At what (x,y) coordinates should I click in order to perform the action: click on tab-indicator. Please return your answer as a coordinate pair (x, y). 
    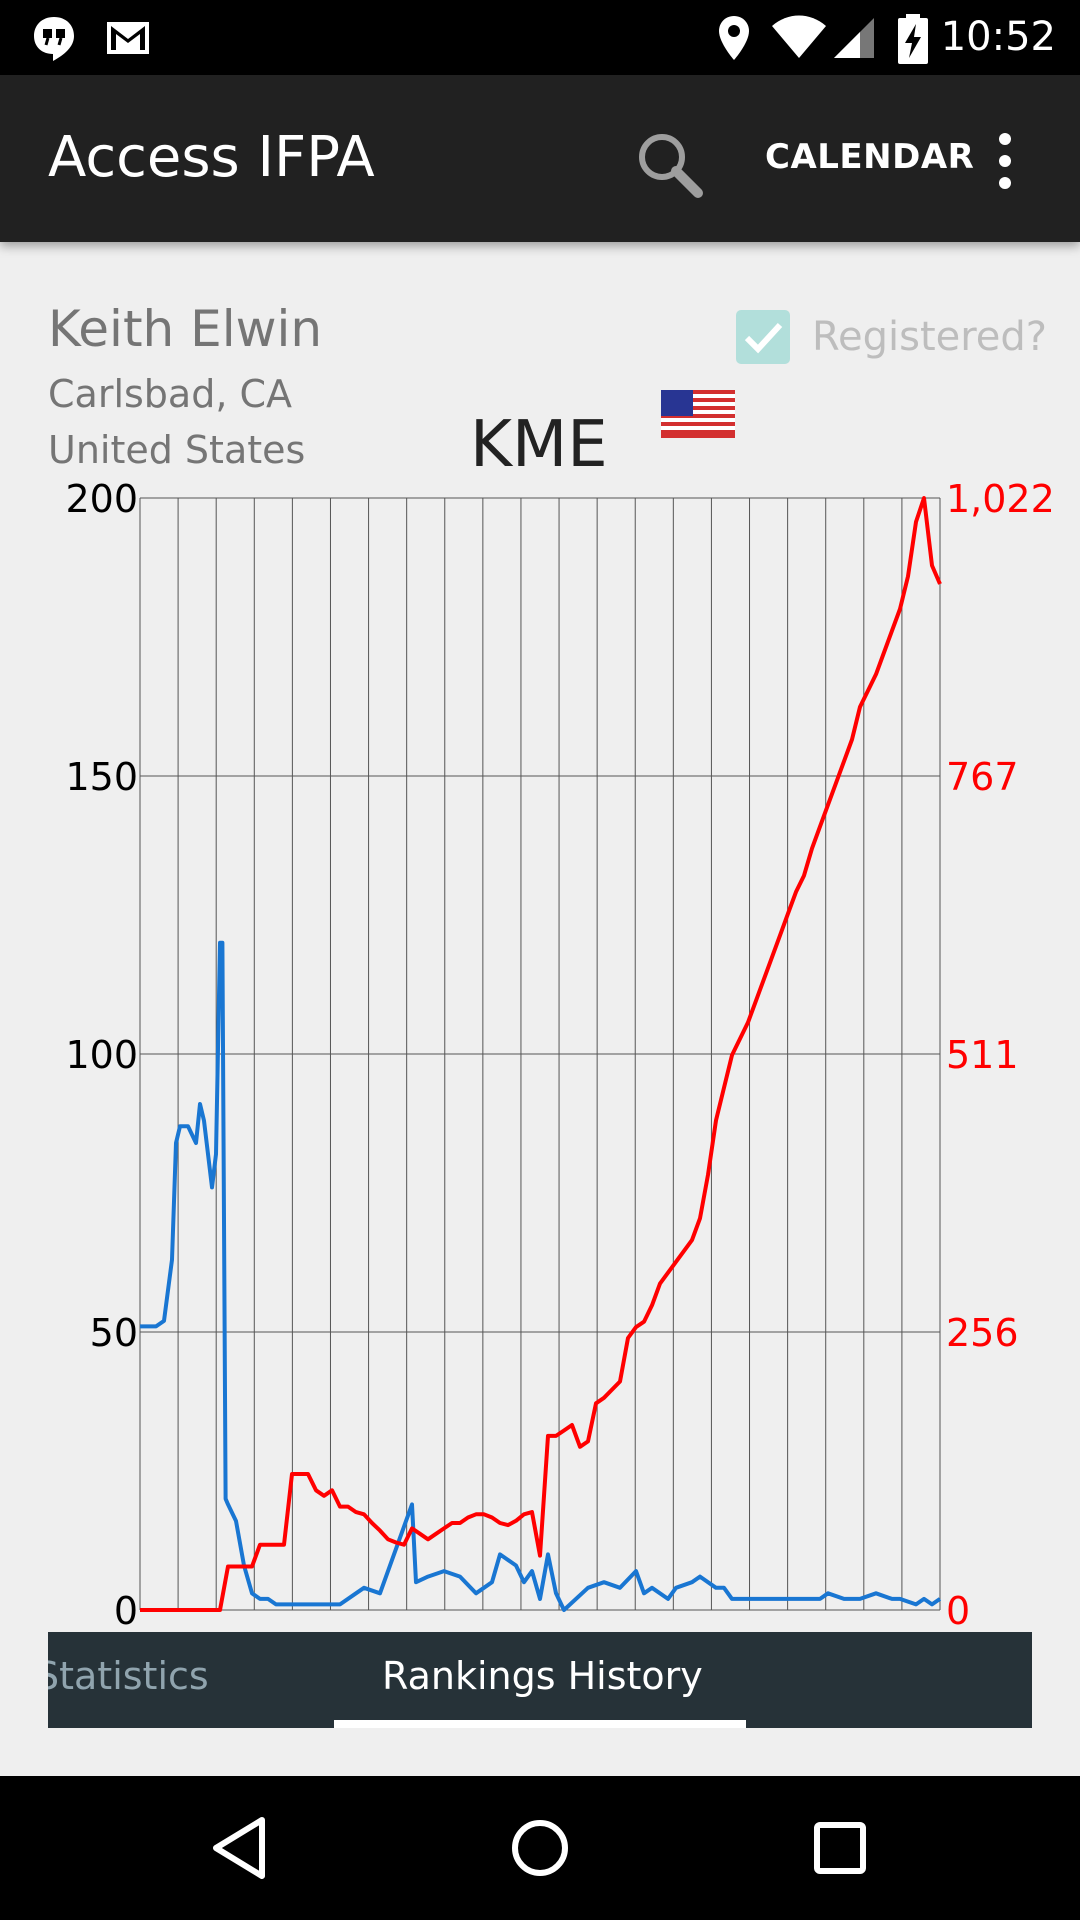
    Looking at the image, I should click on (540, 1724).